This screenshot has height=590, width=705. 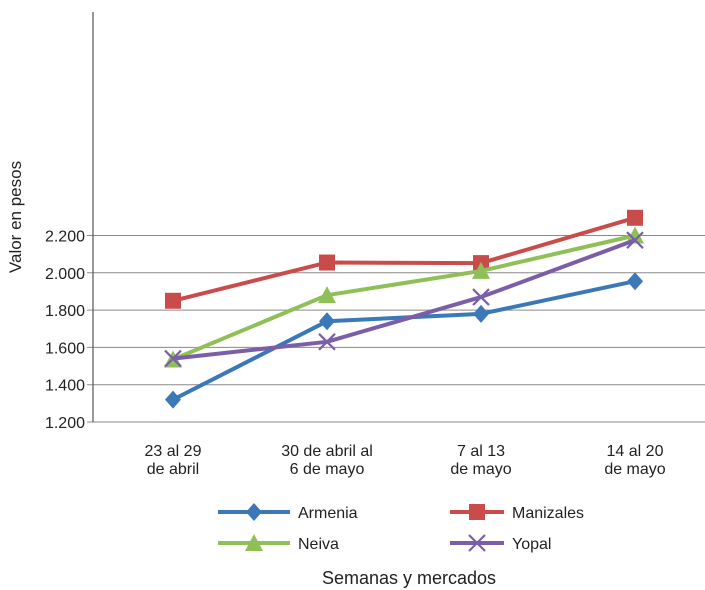 I want to click on y-tick-label: 1.400, so click(x=65, y=386).